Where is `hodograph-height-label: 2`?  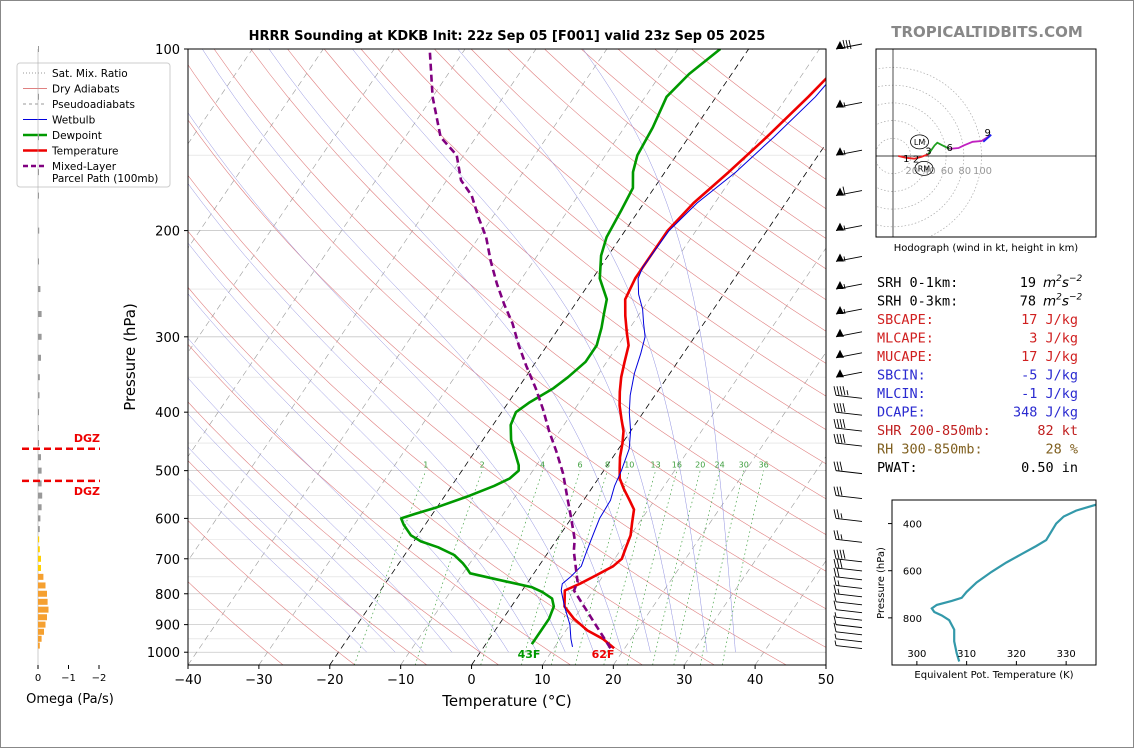
hodograph-height-label: 2 is located at coordinates (916, 160).